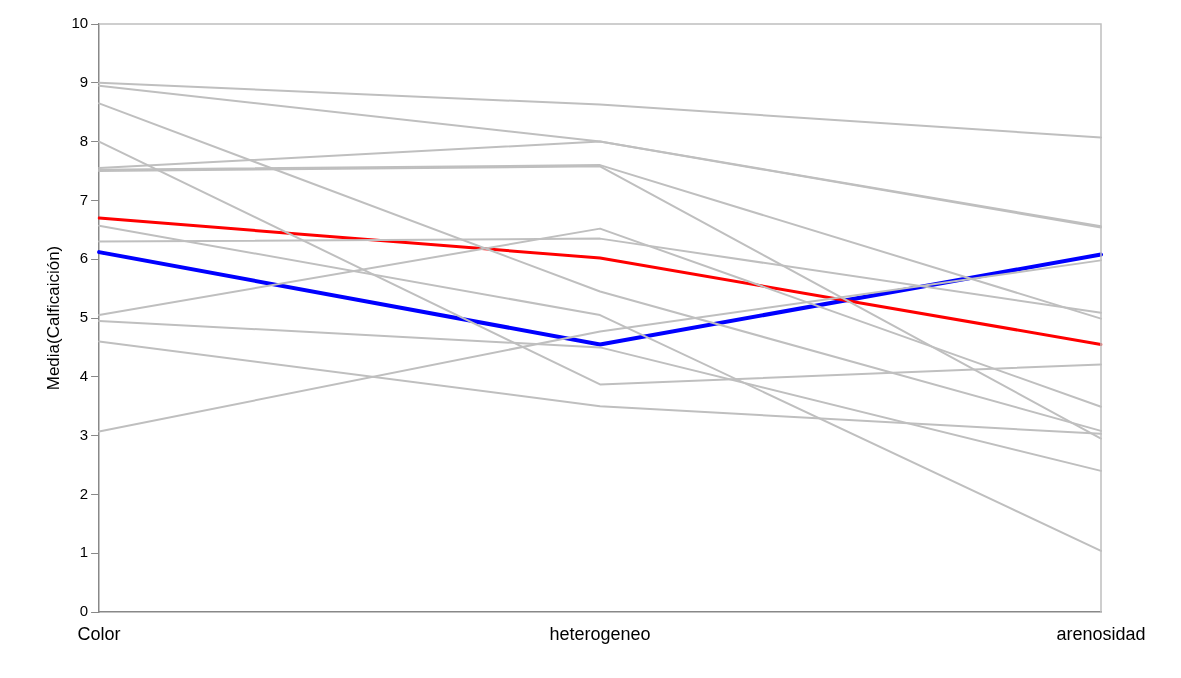  What do you see at coordinates (84, 611) in the screenshot?
I see `y-tick-label: 0` at bounding box center [84, 611].